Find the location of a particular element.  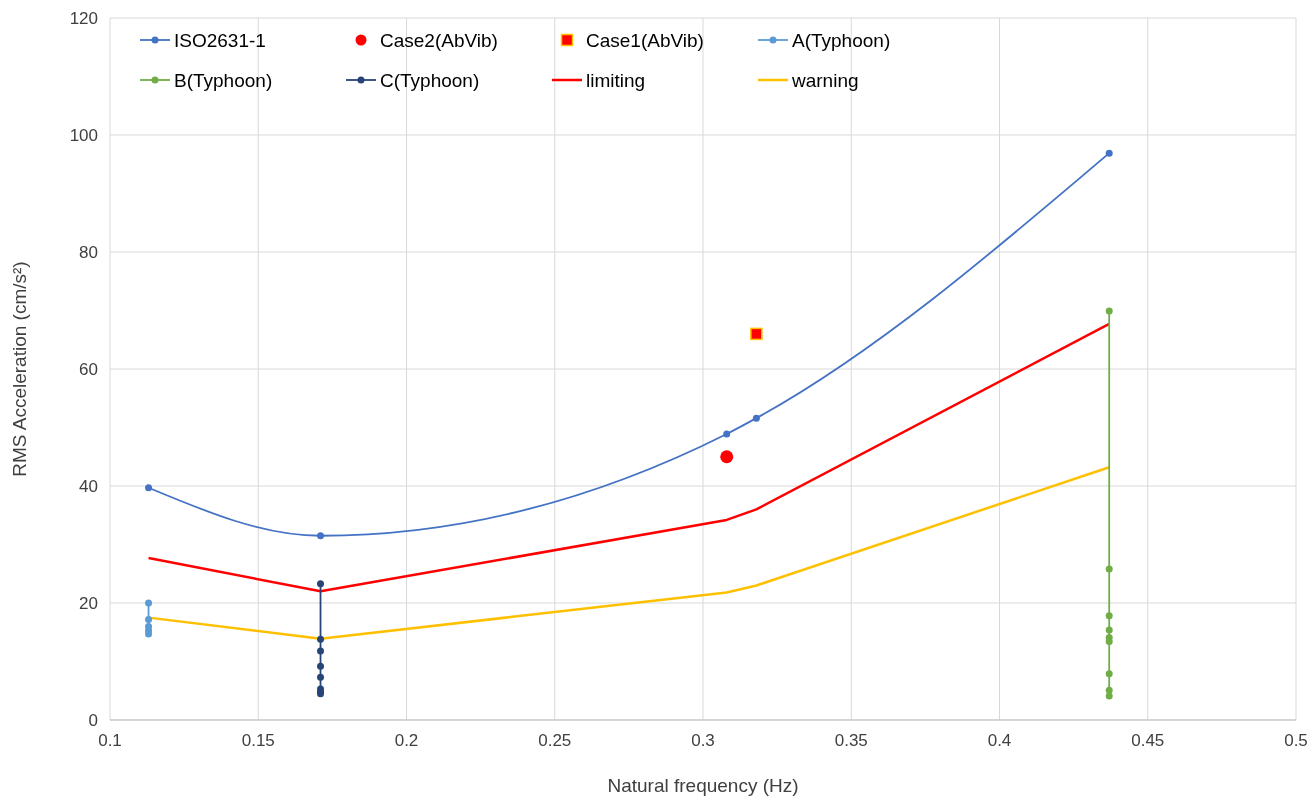

y-tick-label: 0 is located at coordinates (93, 720).